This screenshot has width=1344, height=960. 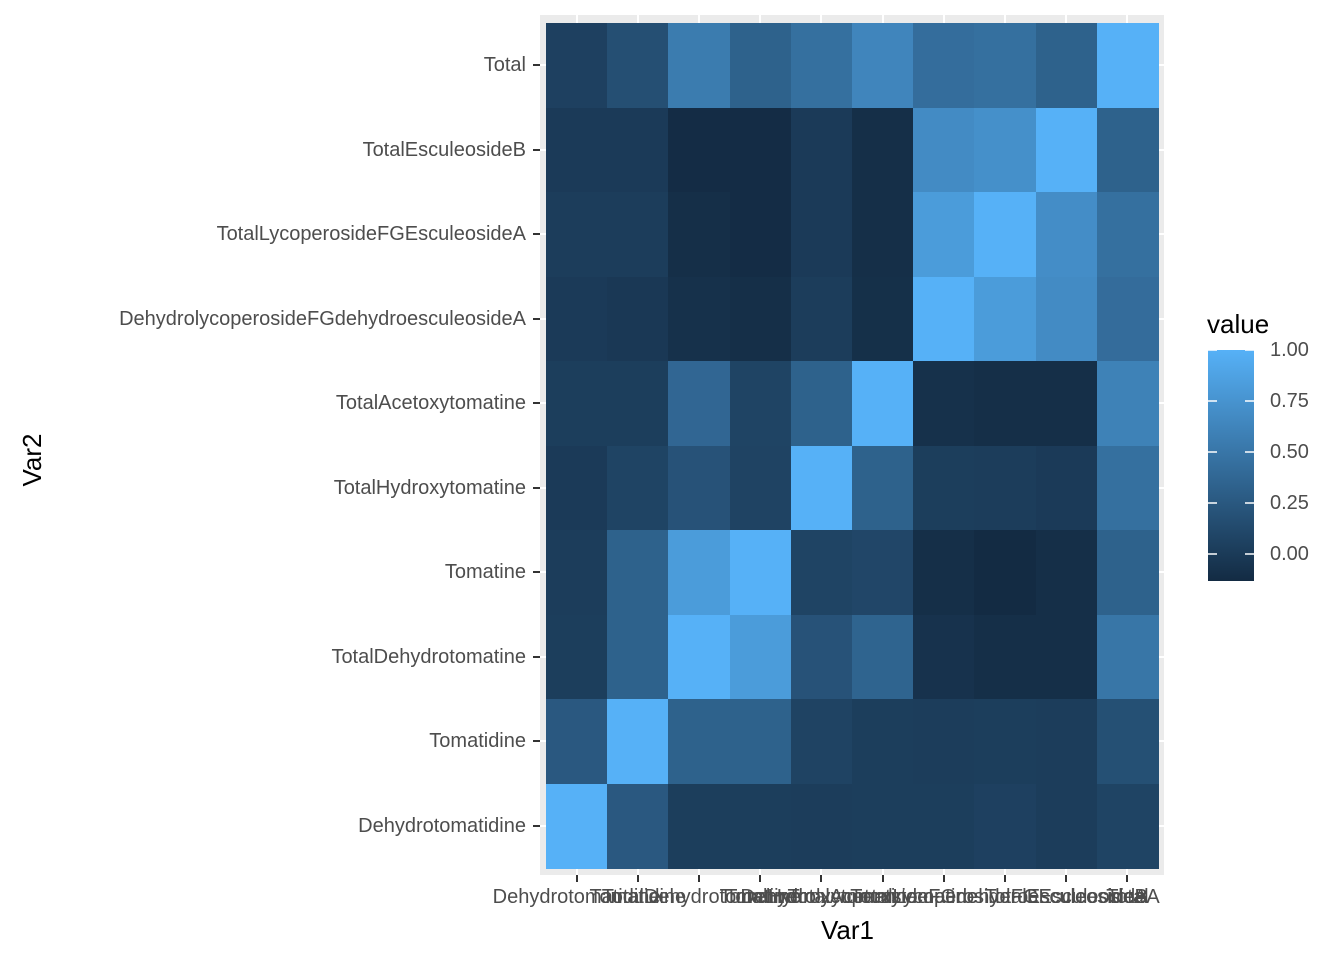 I want to click on legend-title: value, so click(x=1238, y=324).